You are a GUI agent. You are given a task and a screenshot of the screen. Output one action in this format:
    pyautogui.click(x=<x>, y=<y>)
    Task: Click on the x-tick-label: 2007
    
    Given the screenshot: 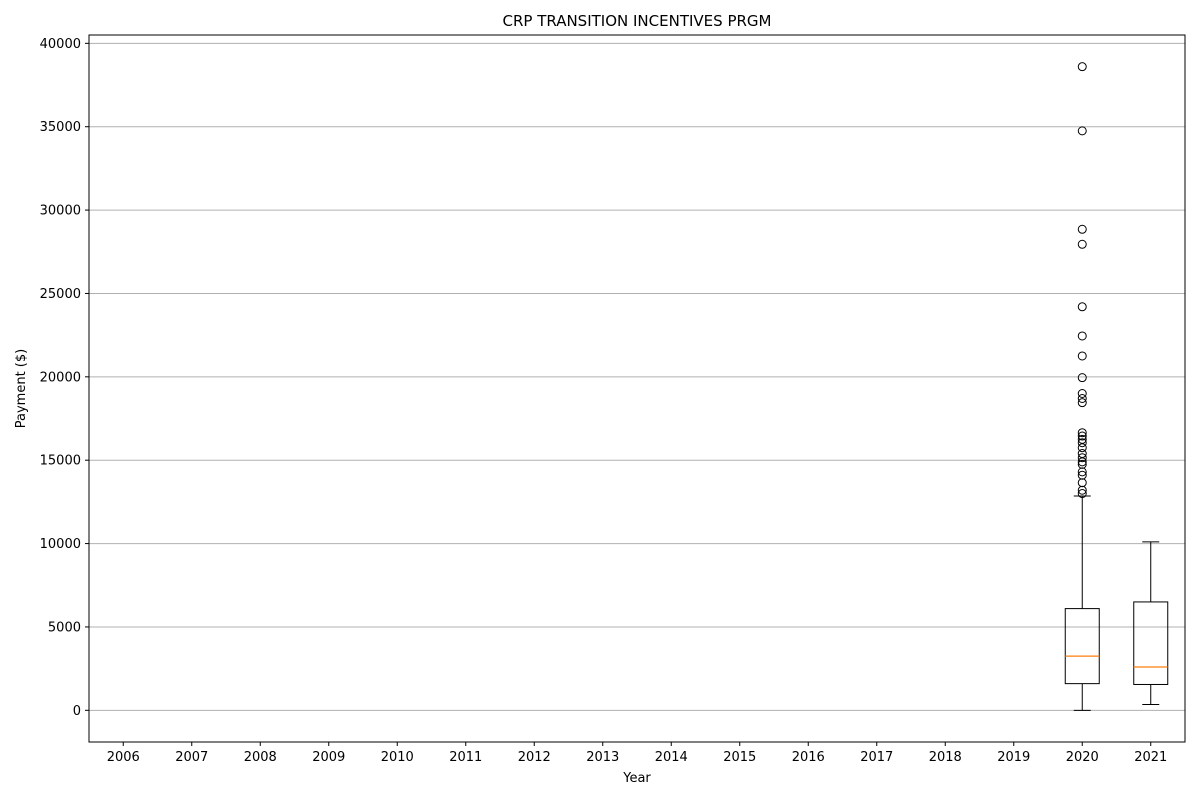 What is the action you would take?
    pyautogui.click(x=191, y=757)
    